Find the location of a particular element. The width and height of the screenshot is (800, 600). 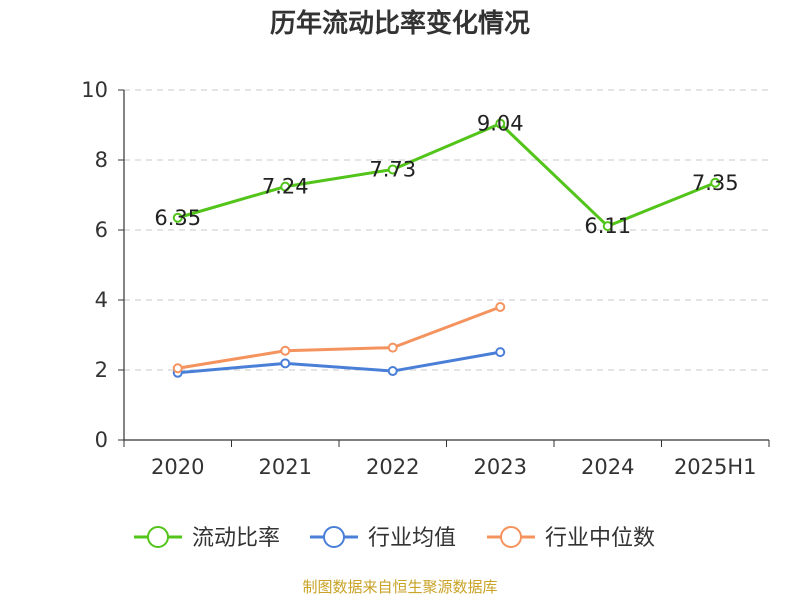

y-tick-label: 8 is located at coordinates (101, 160).